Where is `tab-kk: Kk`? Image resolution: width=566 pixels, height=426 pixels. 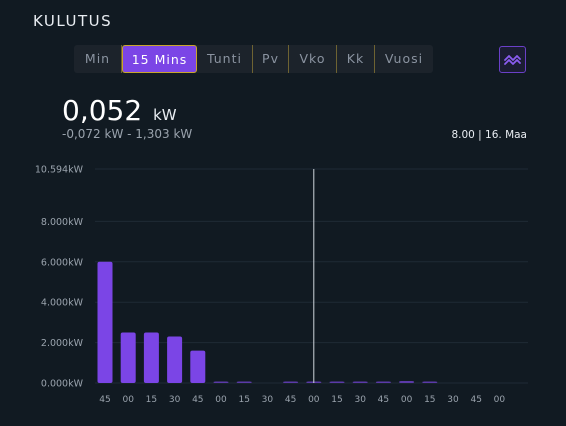
tab-kk: Kk is located at coordinates (356, 59).